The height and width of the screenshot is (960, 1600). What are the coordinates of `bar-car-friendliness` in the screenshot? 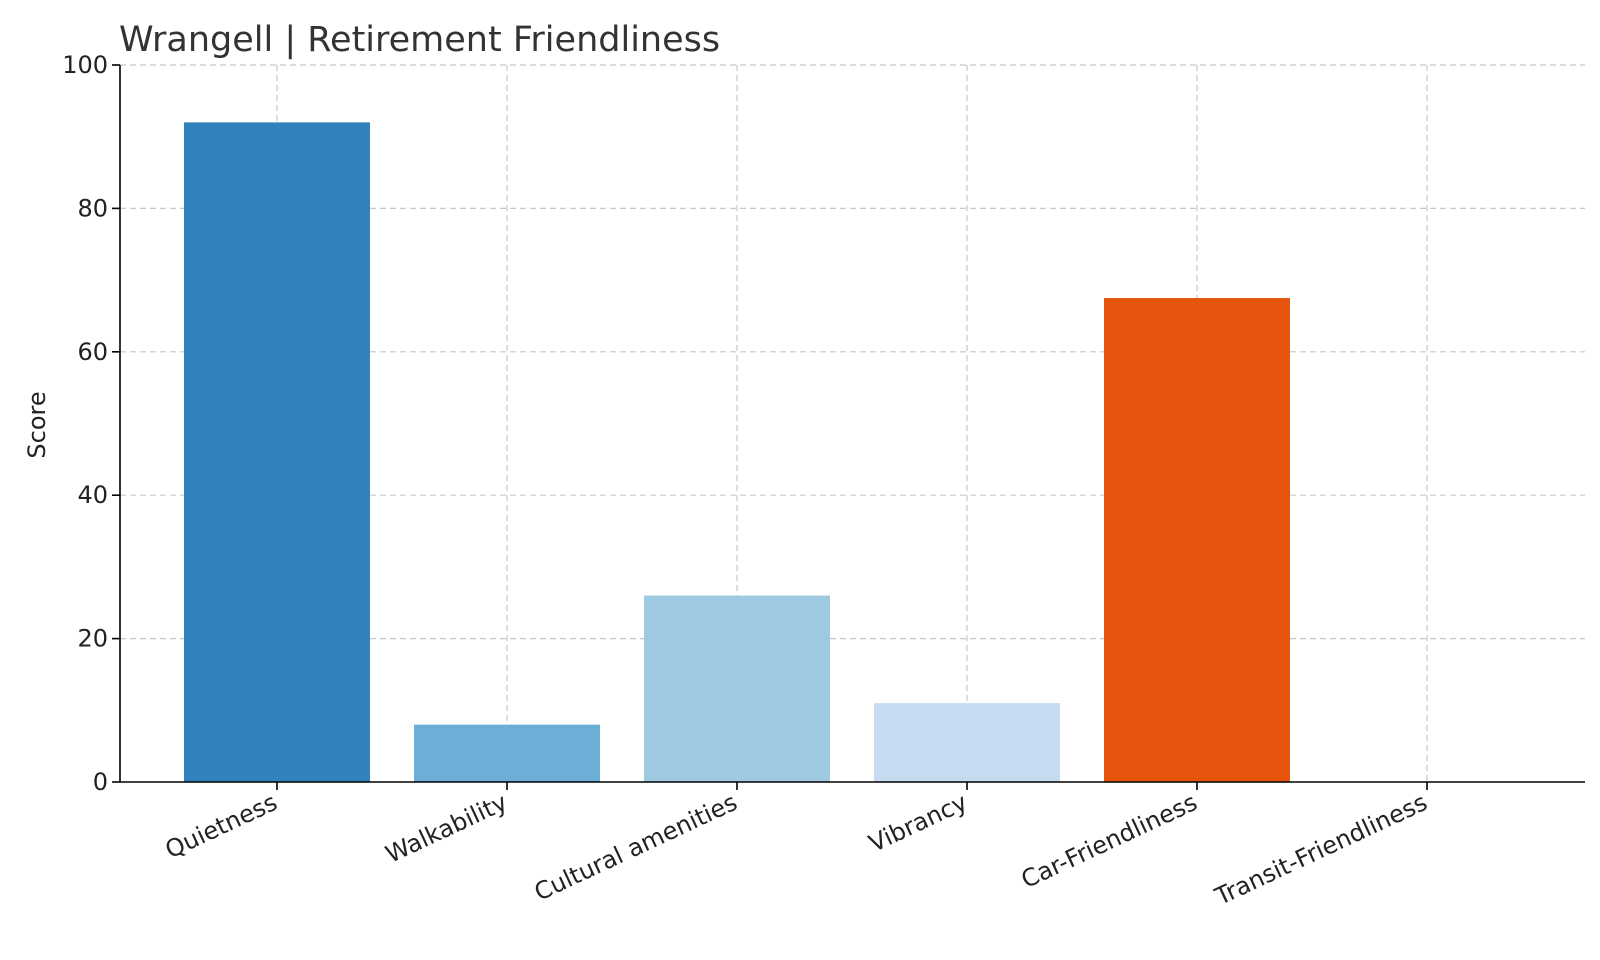 It's located at (1197, 540).